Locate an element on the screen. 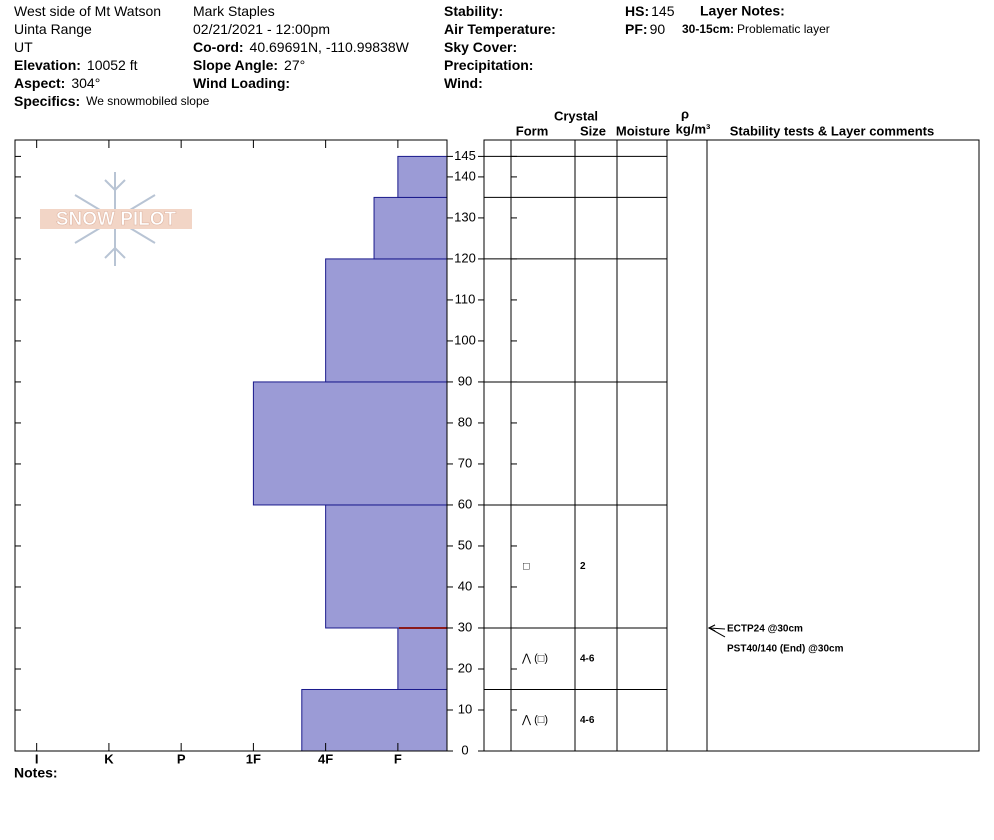 Image resolution: width=994 pixels, height=840 pixels. header-field: Mark Staples is located at coordinates (234, 11).